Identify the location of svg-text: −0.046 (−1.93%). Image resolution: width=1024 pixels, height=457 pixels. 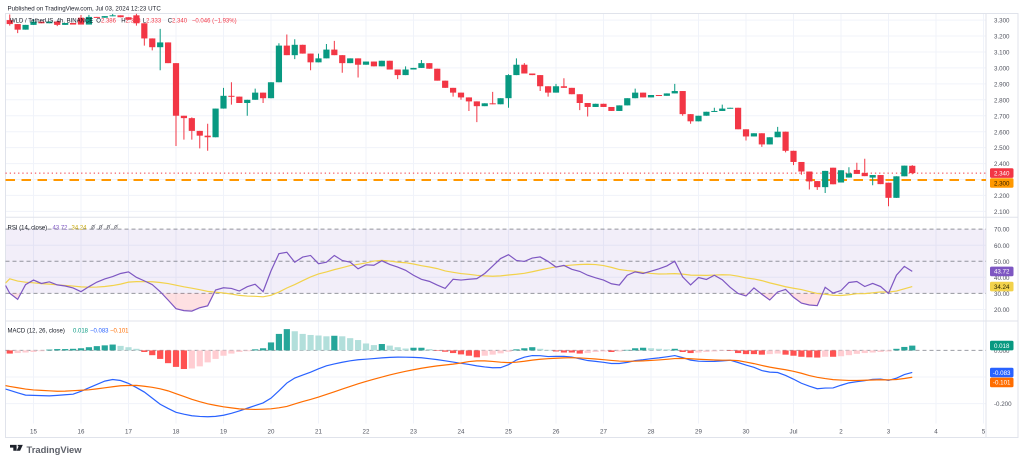
(214, 21).